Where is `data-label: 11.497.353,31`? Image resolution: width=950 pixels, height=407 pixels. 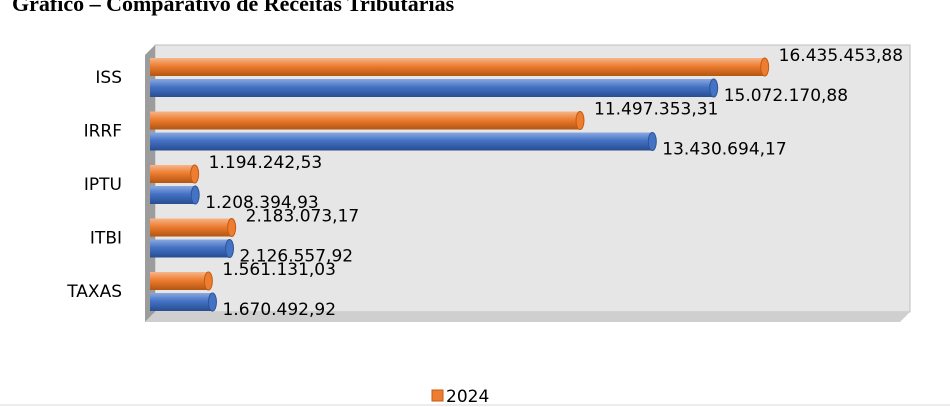
data-label: 11.497.353,31 is located at coordinates (656, 110).